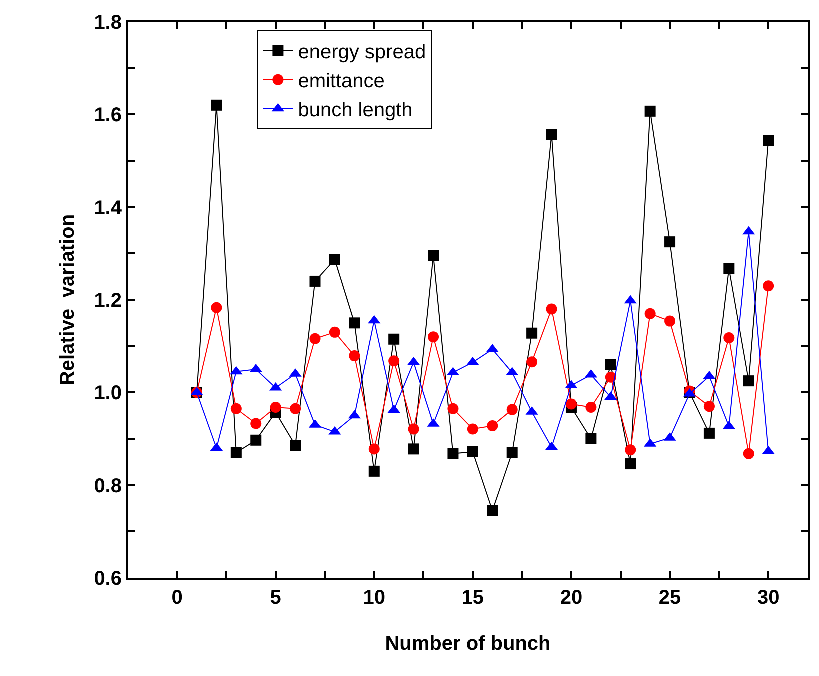 The width and height of the screenshot is (819, 676). I want to click on y-tick-label: 0.6, so click(108, 579).